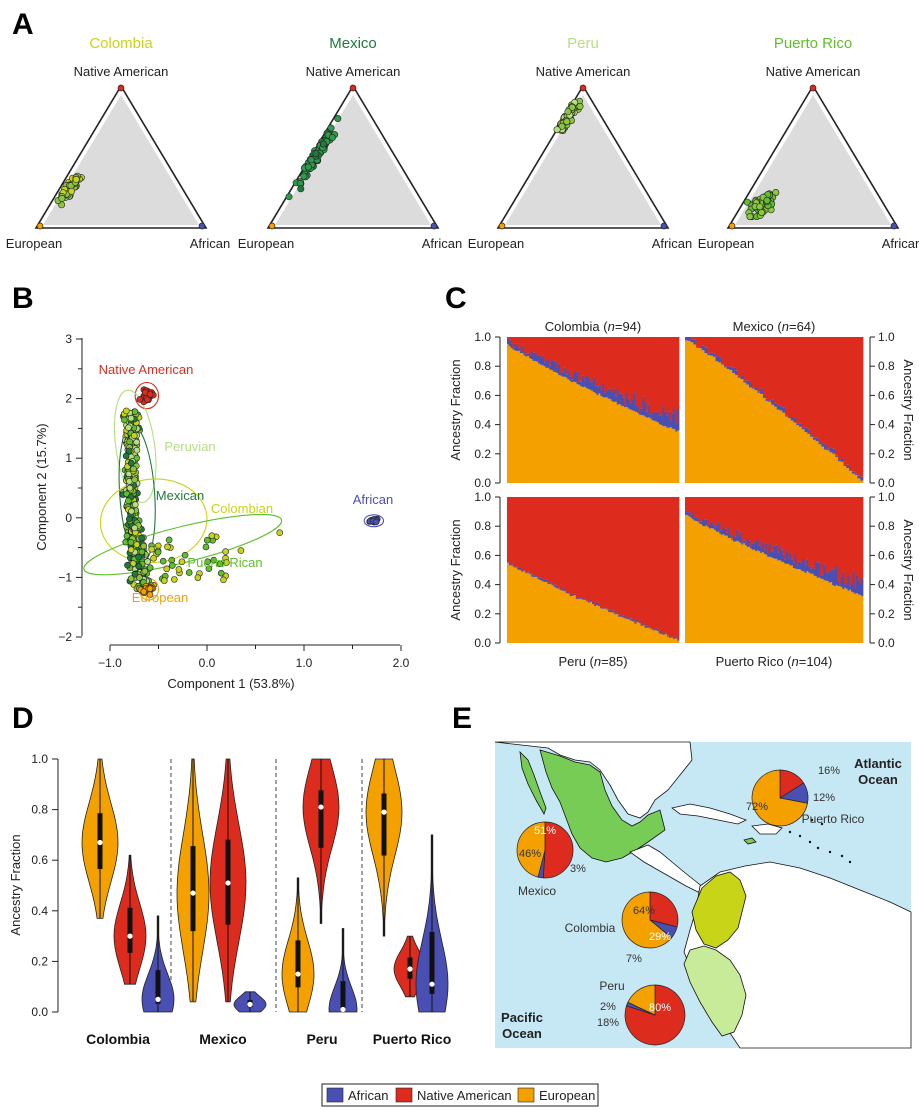 The image size is (919, 1110). I want to click on pca-group-label: Puerto Rican, so click(224, 562).